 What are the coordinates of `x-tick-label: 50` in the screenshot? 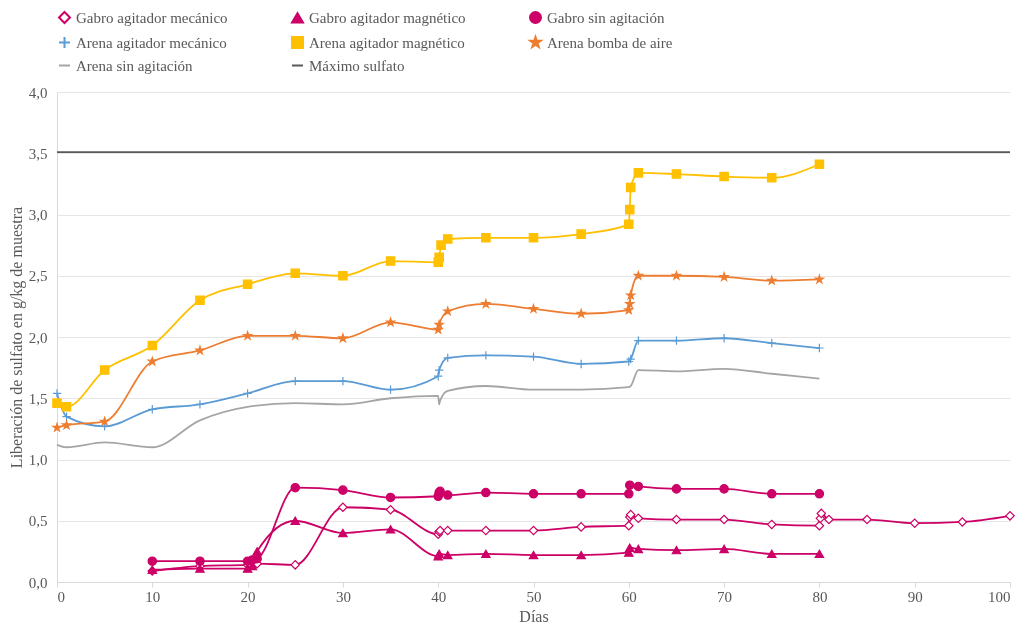 It's located at (534, 596).